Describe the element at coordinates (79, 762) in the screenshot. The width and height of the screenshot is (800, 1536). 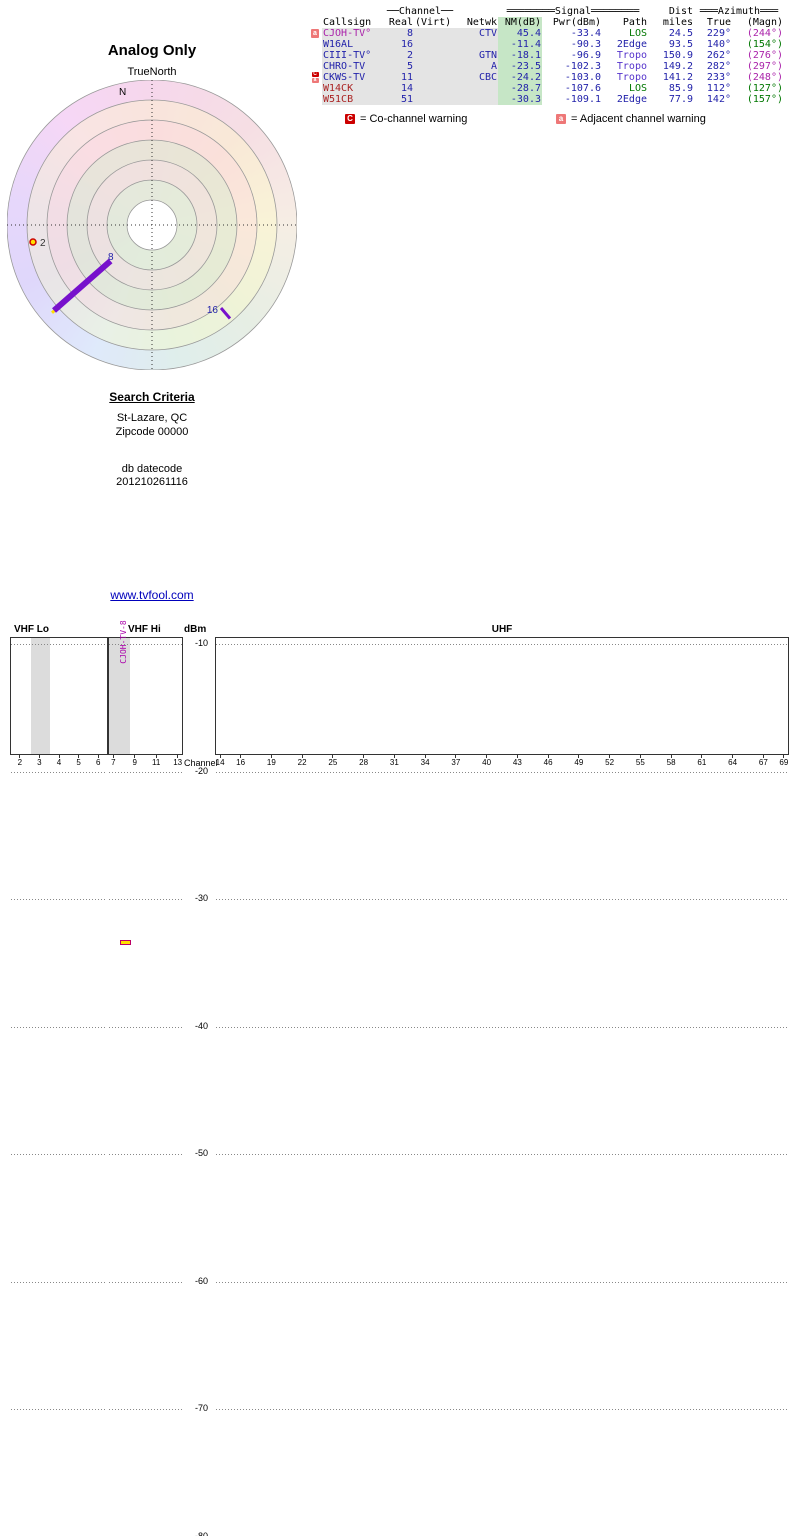
I see `channel-tick-label: 5` at that location.